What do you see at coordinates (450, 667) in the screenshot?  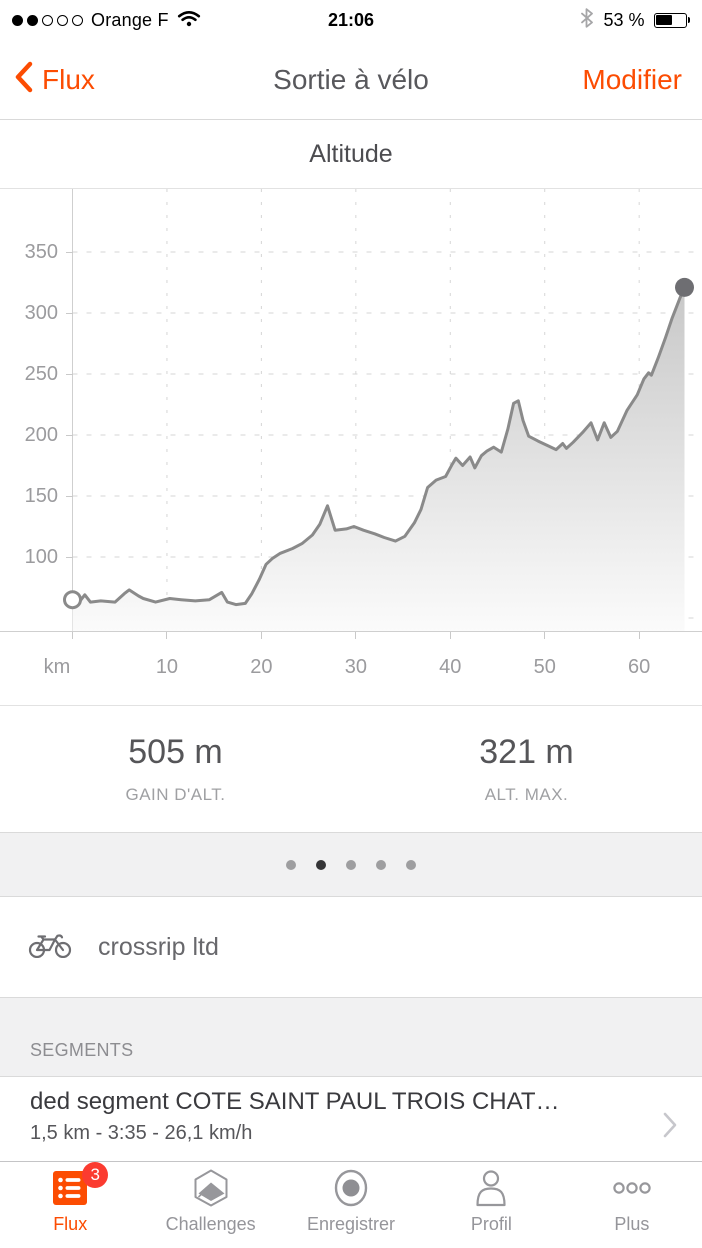 I see `x-axis-tick-label: 40` at bounding box center [450, 667].